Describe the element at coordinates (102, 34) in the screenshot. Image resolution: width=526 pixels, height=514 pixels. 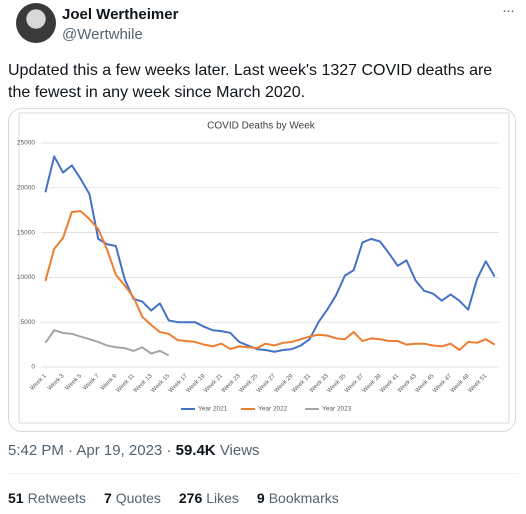
I see `author-handle: @Wertwhile` at that location.